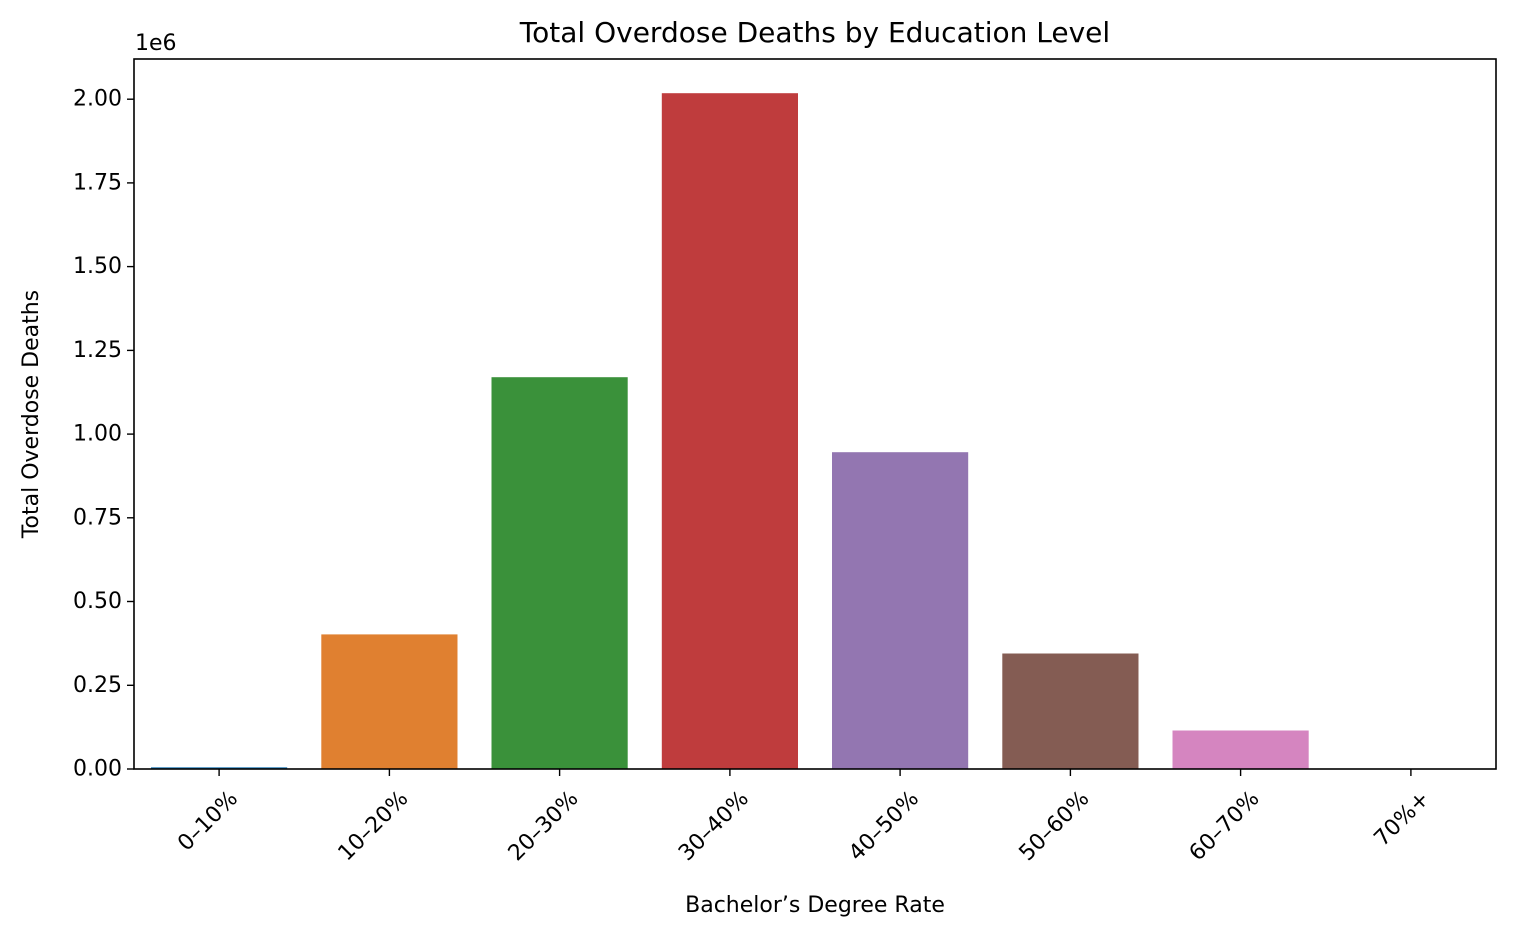  What do you see at coordinates (814, 32) in the screenshot?
I see `chart-title: Total Overdose Deaths by Education Level` at bounding box center [814, 32].